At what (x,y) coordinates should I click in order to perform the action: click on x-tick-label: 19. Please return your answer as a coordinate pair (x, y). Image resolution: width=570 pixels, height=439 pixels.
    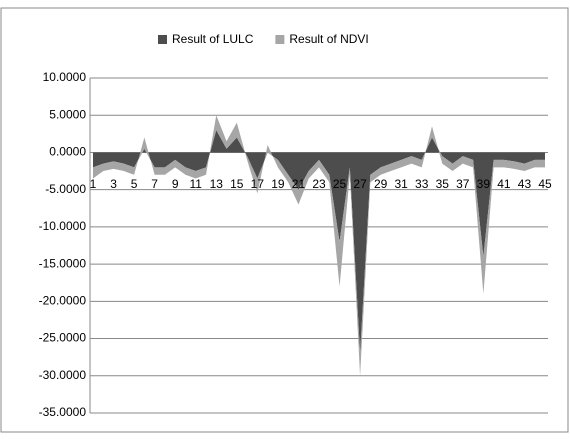
    Looking at the image, I should click on (278, 184).